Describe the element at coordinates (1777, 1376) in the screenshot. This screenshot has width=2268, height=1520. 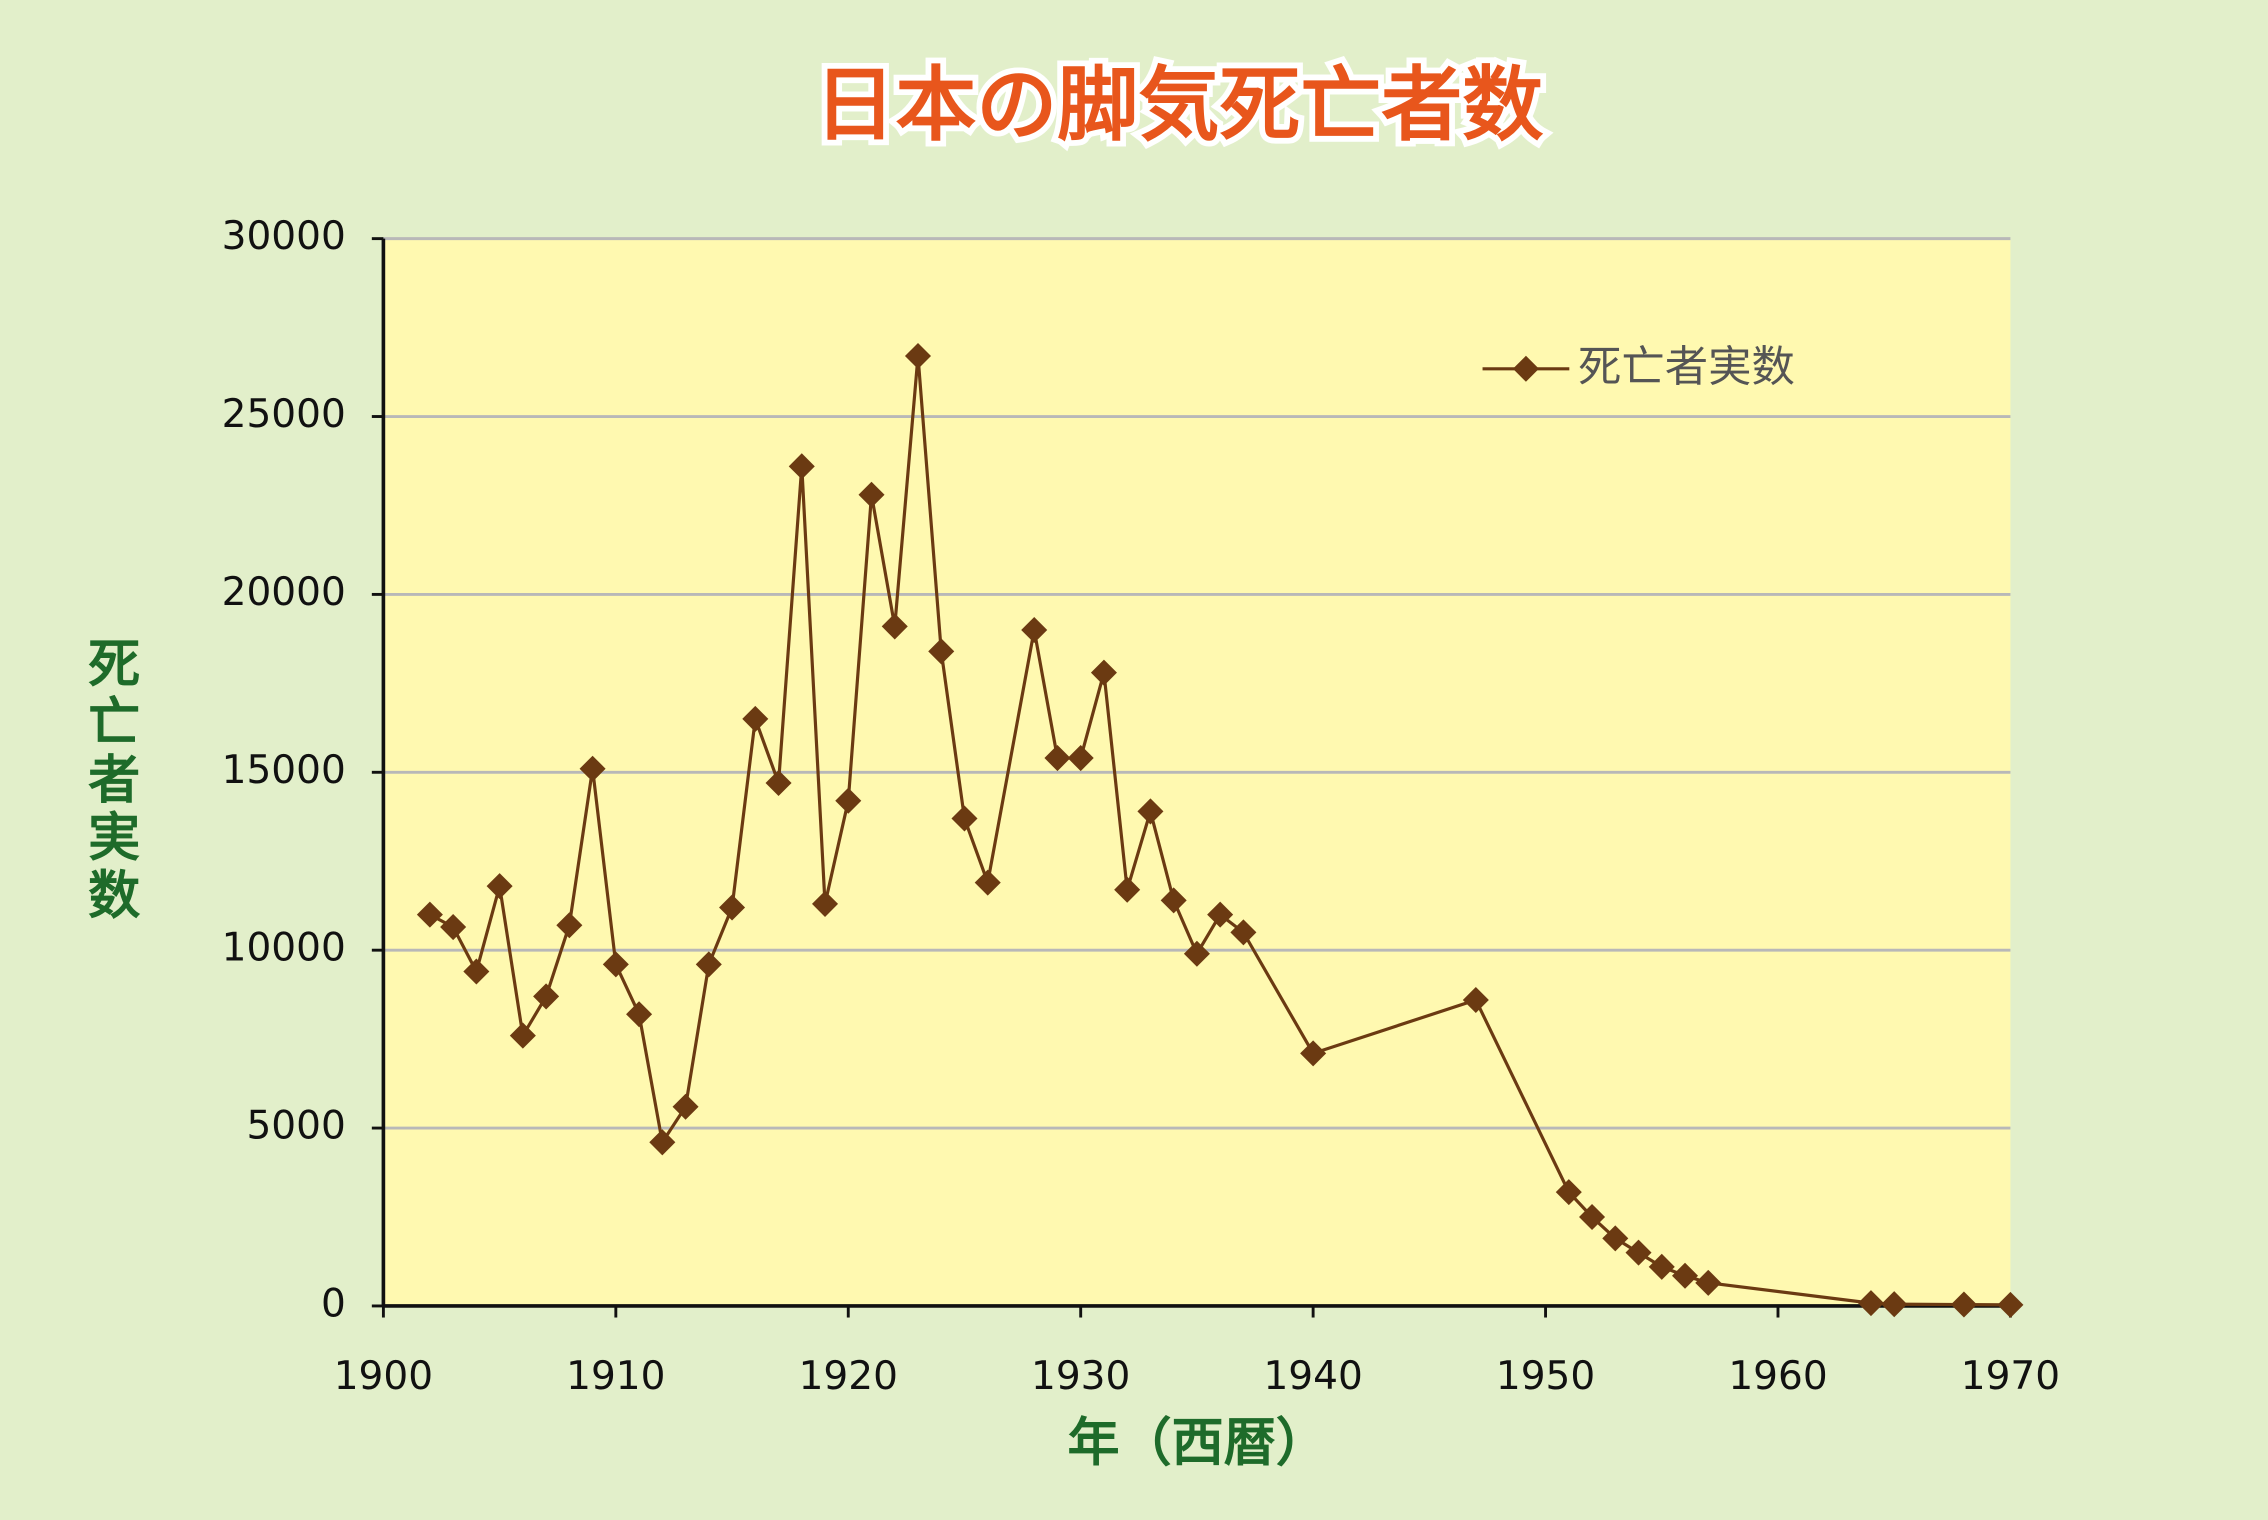
I see `x-tick-label: 1960` at that location.